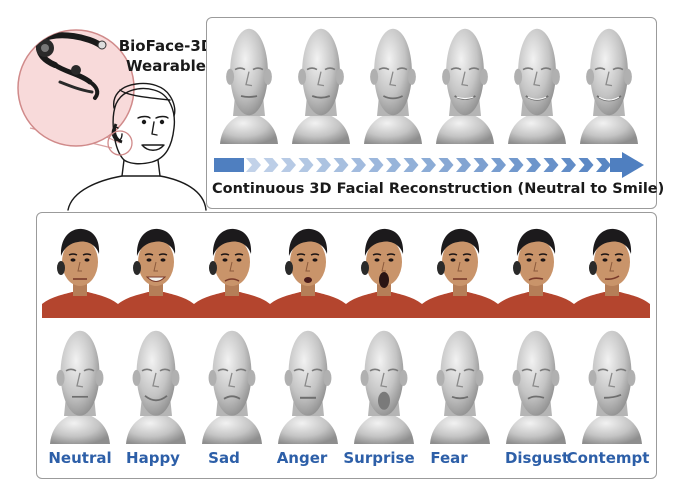 The image size is (675, 481). What do you see at coordinates (153, 458) in the screenshot?
I see `expression-label: Happy` at bounding box center [153, 458].